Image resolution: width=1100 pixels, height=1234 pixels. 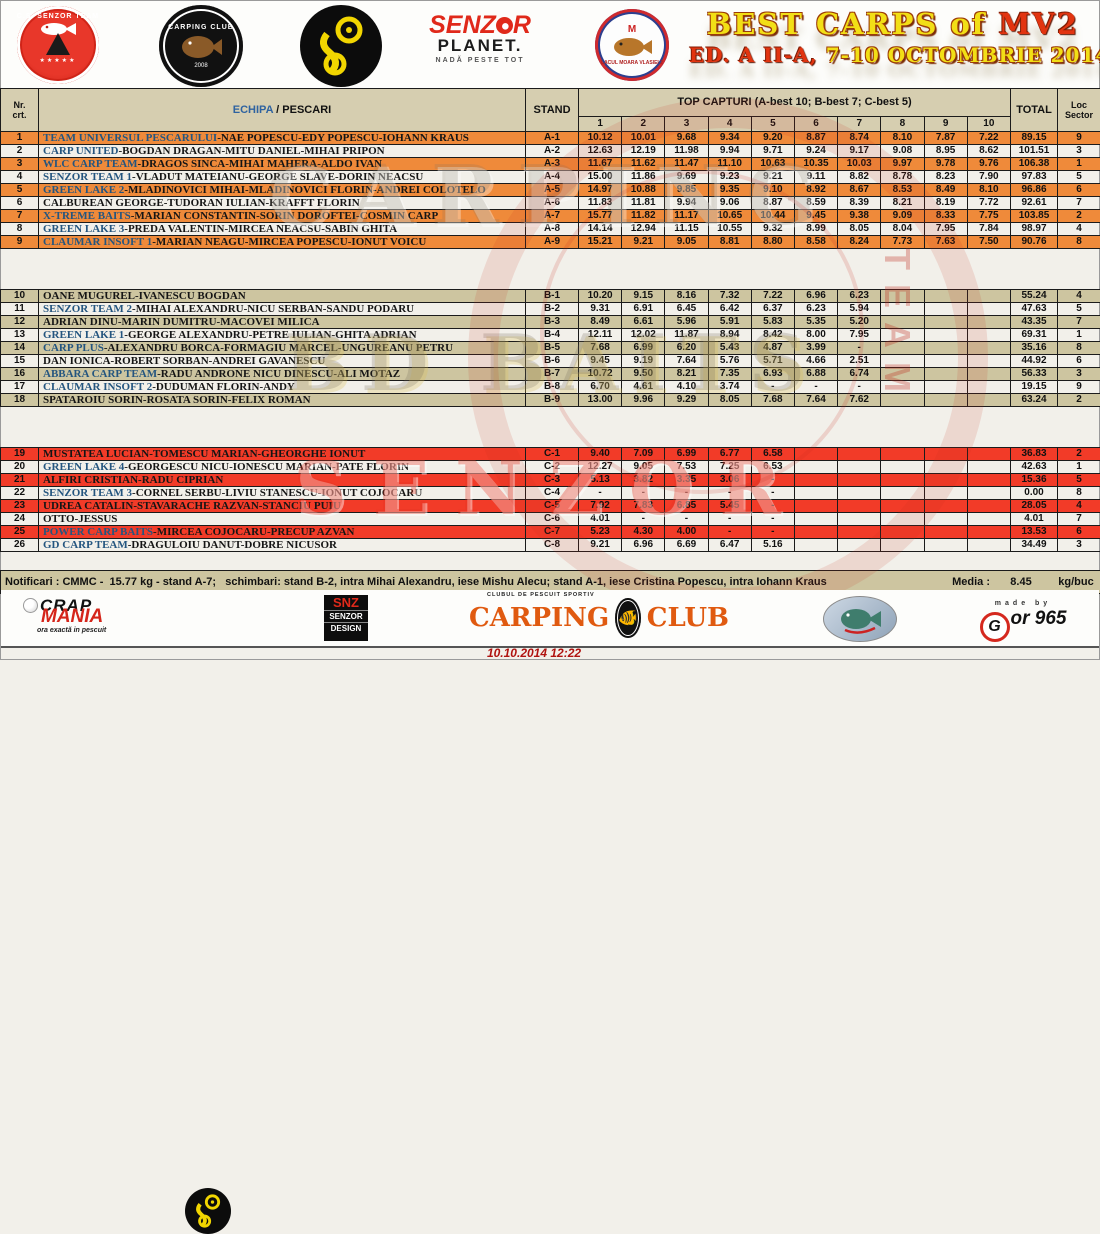 I want to click on snz-senzor-design-logo: SNZ SENZOR DESIGN, so click(x=346, y=618).